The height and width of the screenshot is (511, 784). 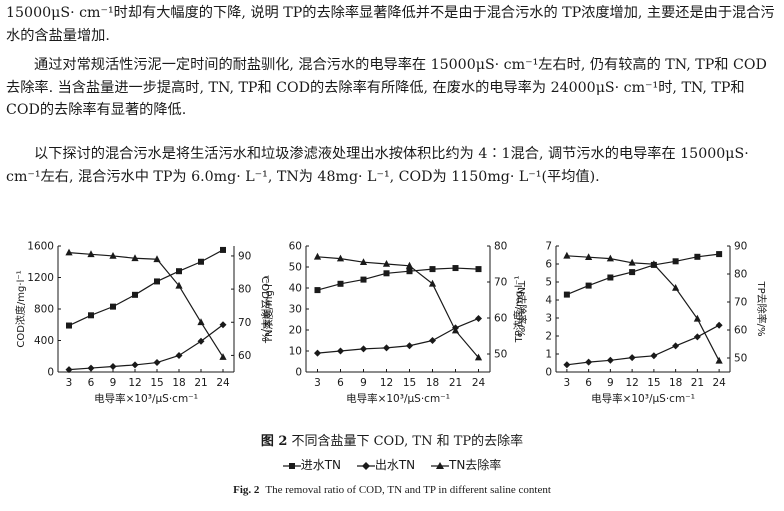 What do you see at coordinates (44, 341) in the screenshot?
I see `y-tick-label-left: 400` at bounding box center [44, 341].